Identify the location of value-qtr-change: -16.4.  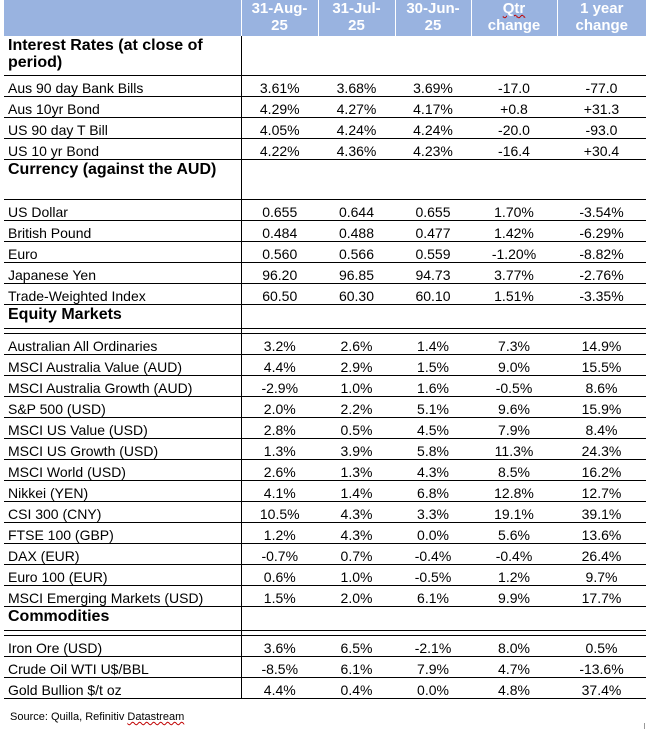
(514, 149).